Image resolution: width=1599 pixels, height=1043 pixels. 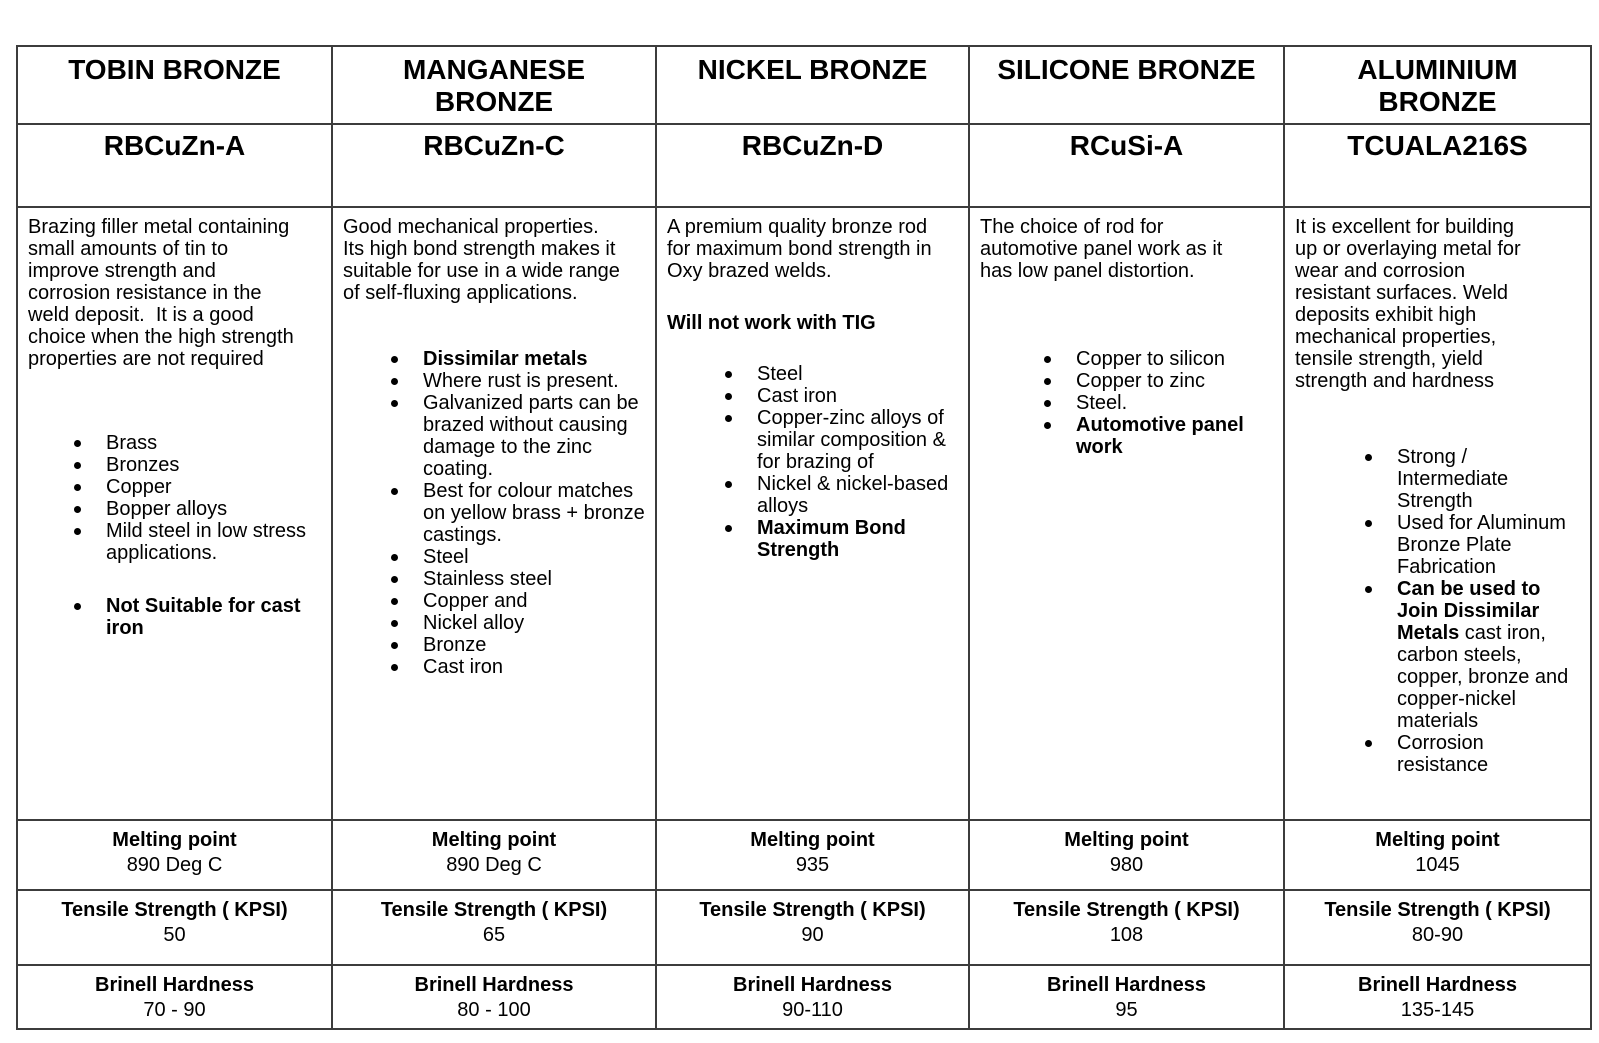 I want to click on melting-point-value: 980, so click(x=1126, y=865).